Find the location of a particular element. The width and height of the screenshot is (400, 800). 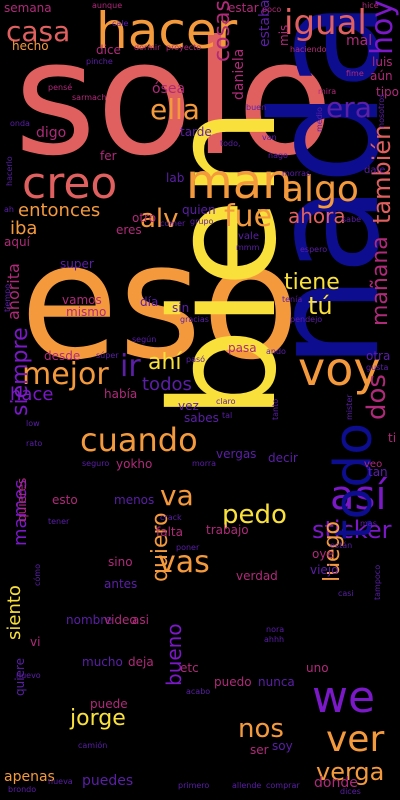

word-claro: claro is located at coordinates (226, 401).